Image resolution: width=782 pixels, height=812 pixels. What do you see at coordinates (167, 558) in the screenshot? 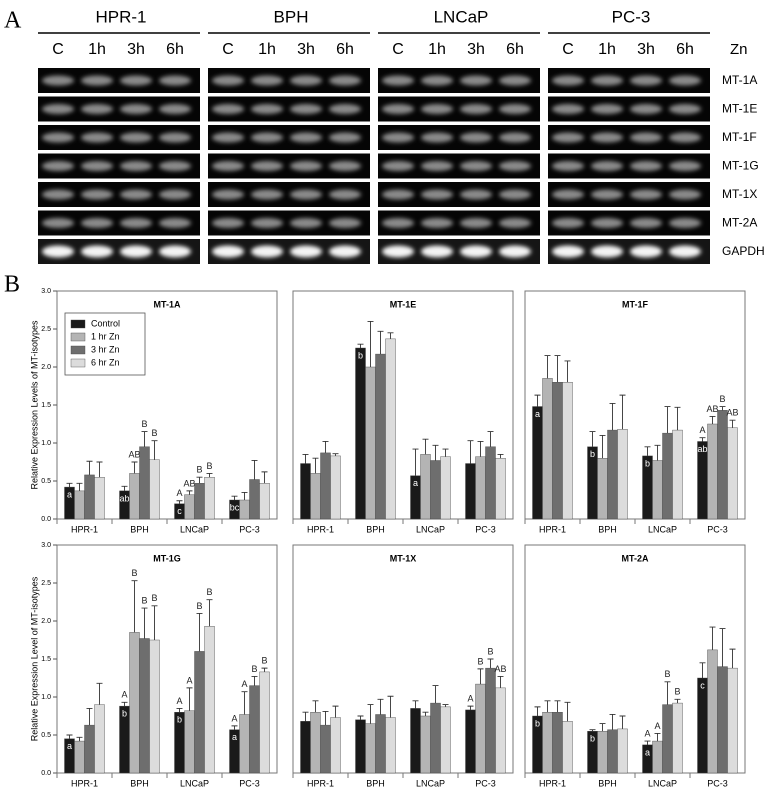
I see `chart-title: MT-1G` at bounding box center [167, 558].